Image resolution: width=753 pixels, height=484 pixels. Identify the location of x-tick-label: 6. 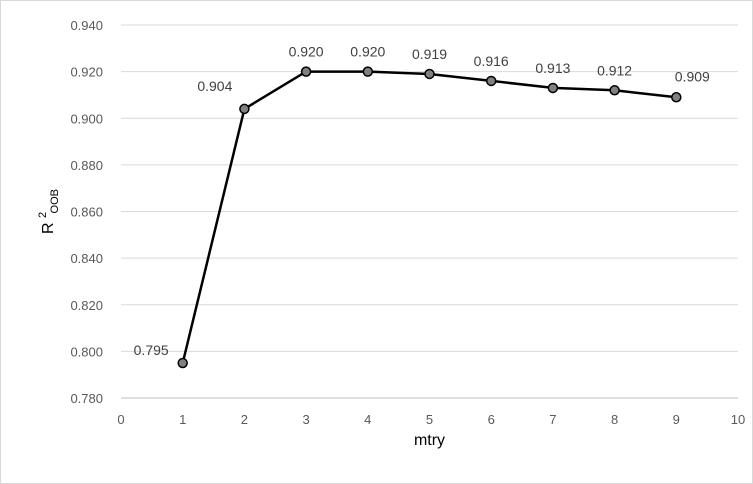
(491, 419).